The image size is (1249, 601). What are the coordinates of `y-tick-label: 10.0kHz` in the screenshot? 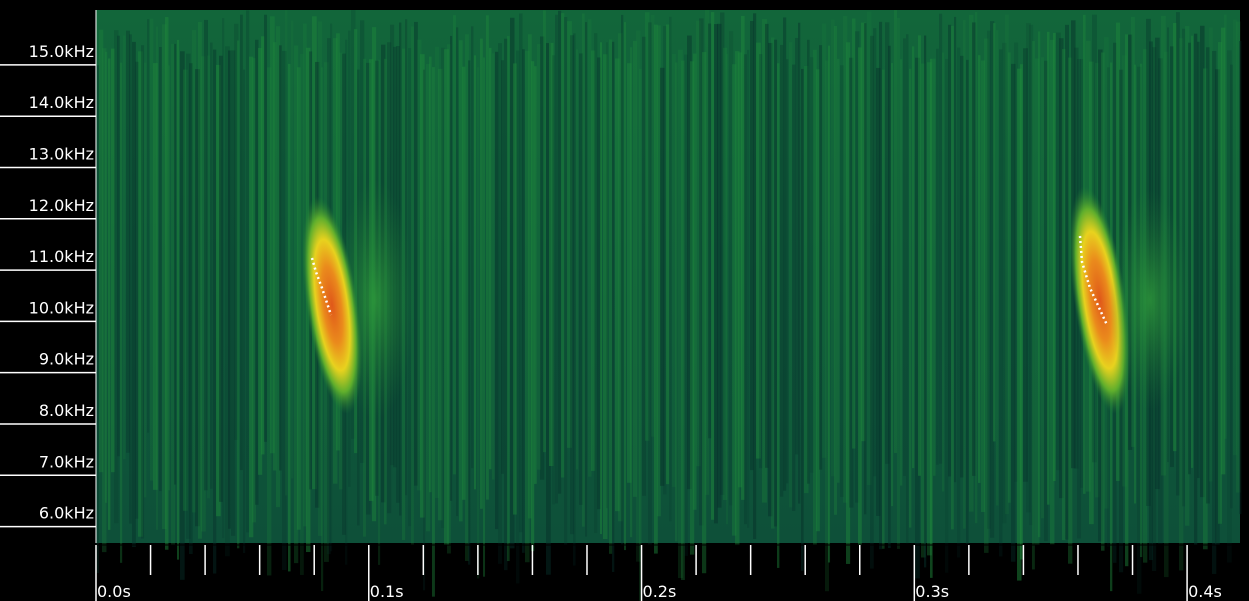 It's located at (61, 307).